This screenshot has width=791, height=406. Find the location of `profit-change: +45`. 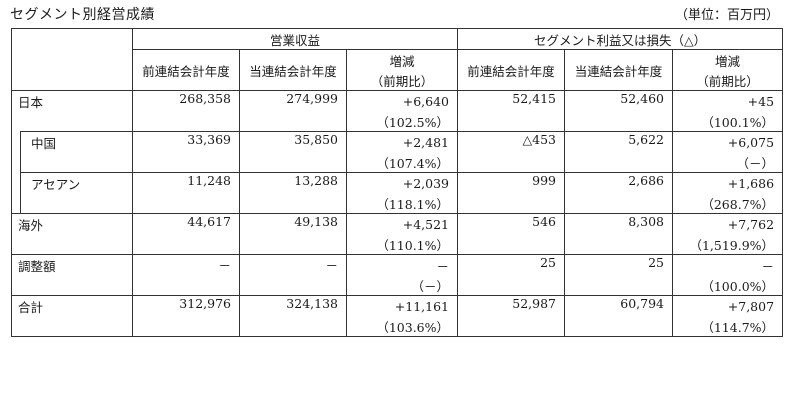

profit-change: +45 is located at coordinates (728, 100).